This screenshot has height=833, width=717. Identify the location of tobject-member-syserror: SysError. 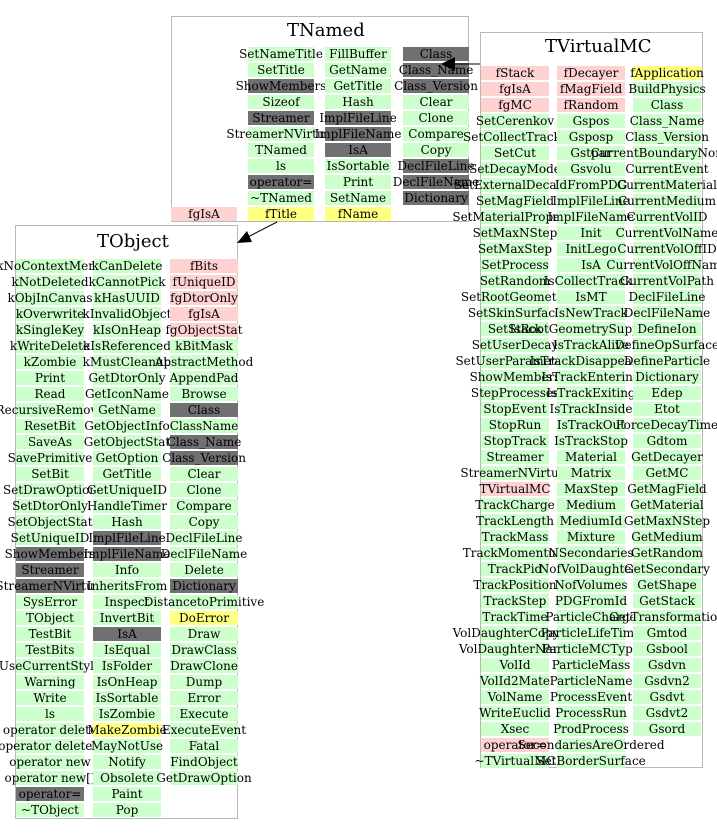
(50, 602).